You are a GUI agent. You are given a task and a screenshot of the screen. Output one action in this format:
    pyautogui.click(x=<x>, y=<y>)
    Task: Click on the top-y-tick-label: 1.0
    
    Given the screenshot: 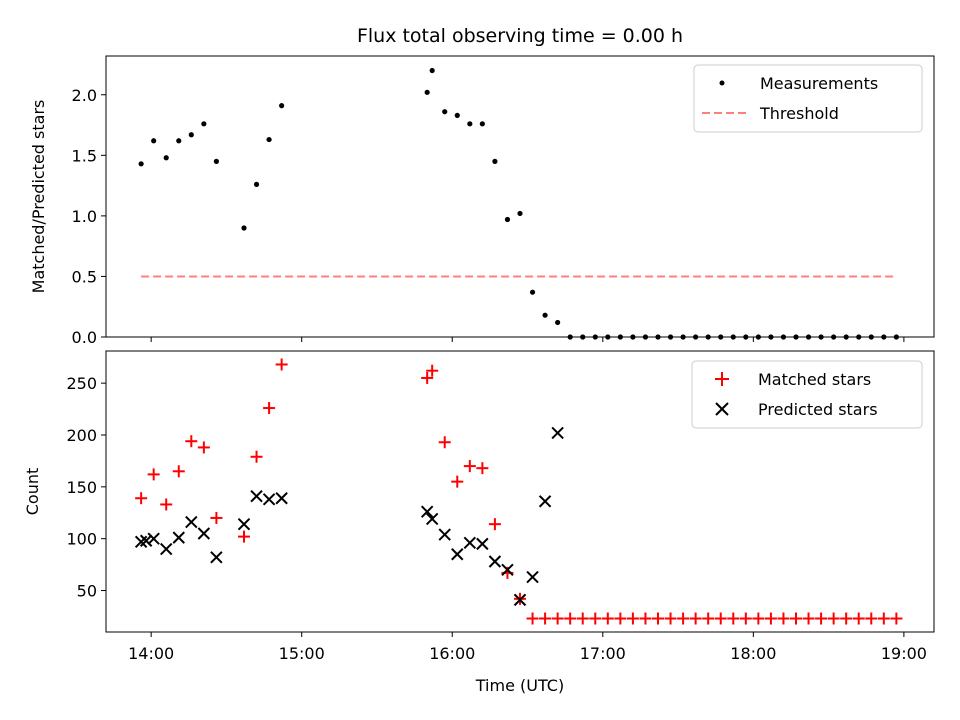 What is the action you would take?
    pyautogui.click(x=84, y=216)
    